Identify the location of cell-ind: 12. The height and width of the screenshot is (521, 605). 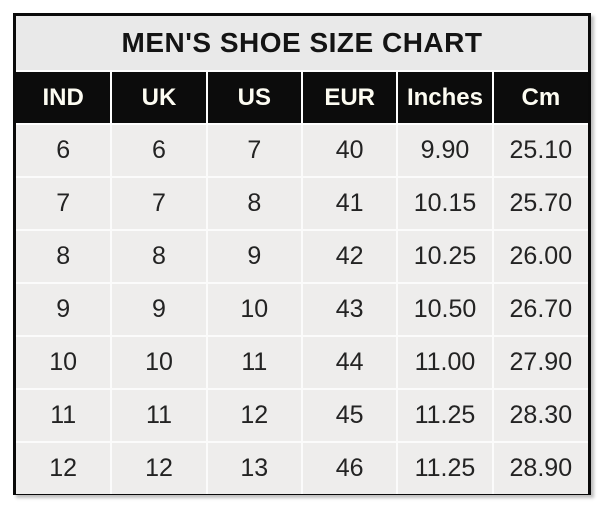
(64, 467).